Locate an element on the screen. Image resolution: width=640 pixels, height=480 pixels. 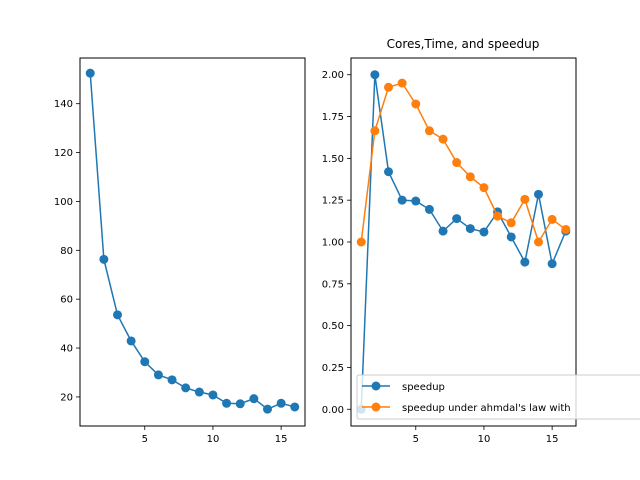
y-tick-label: 1.75 is located at coordinates (333, 117).